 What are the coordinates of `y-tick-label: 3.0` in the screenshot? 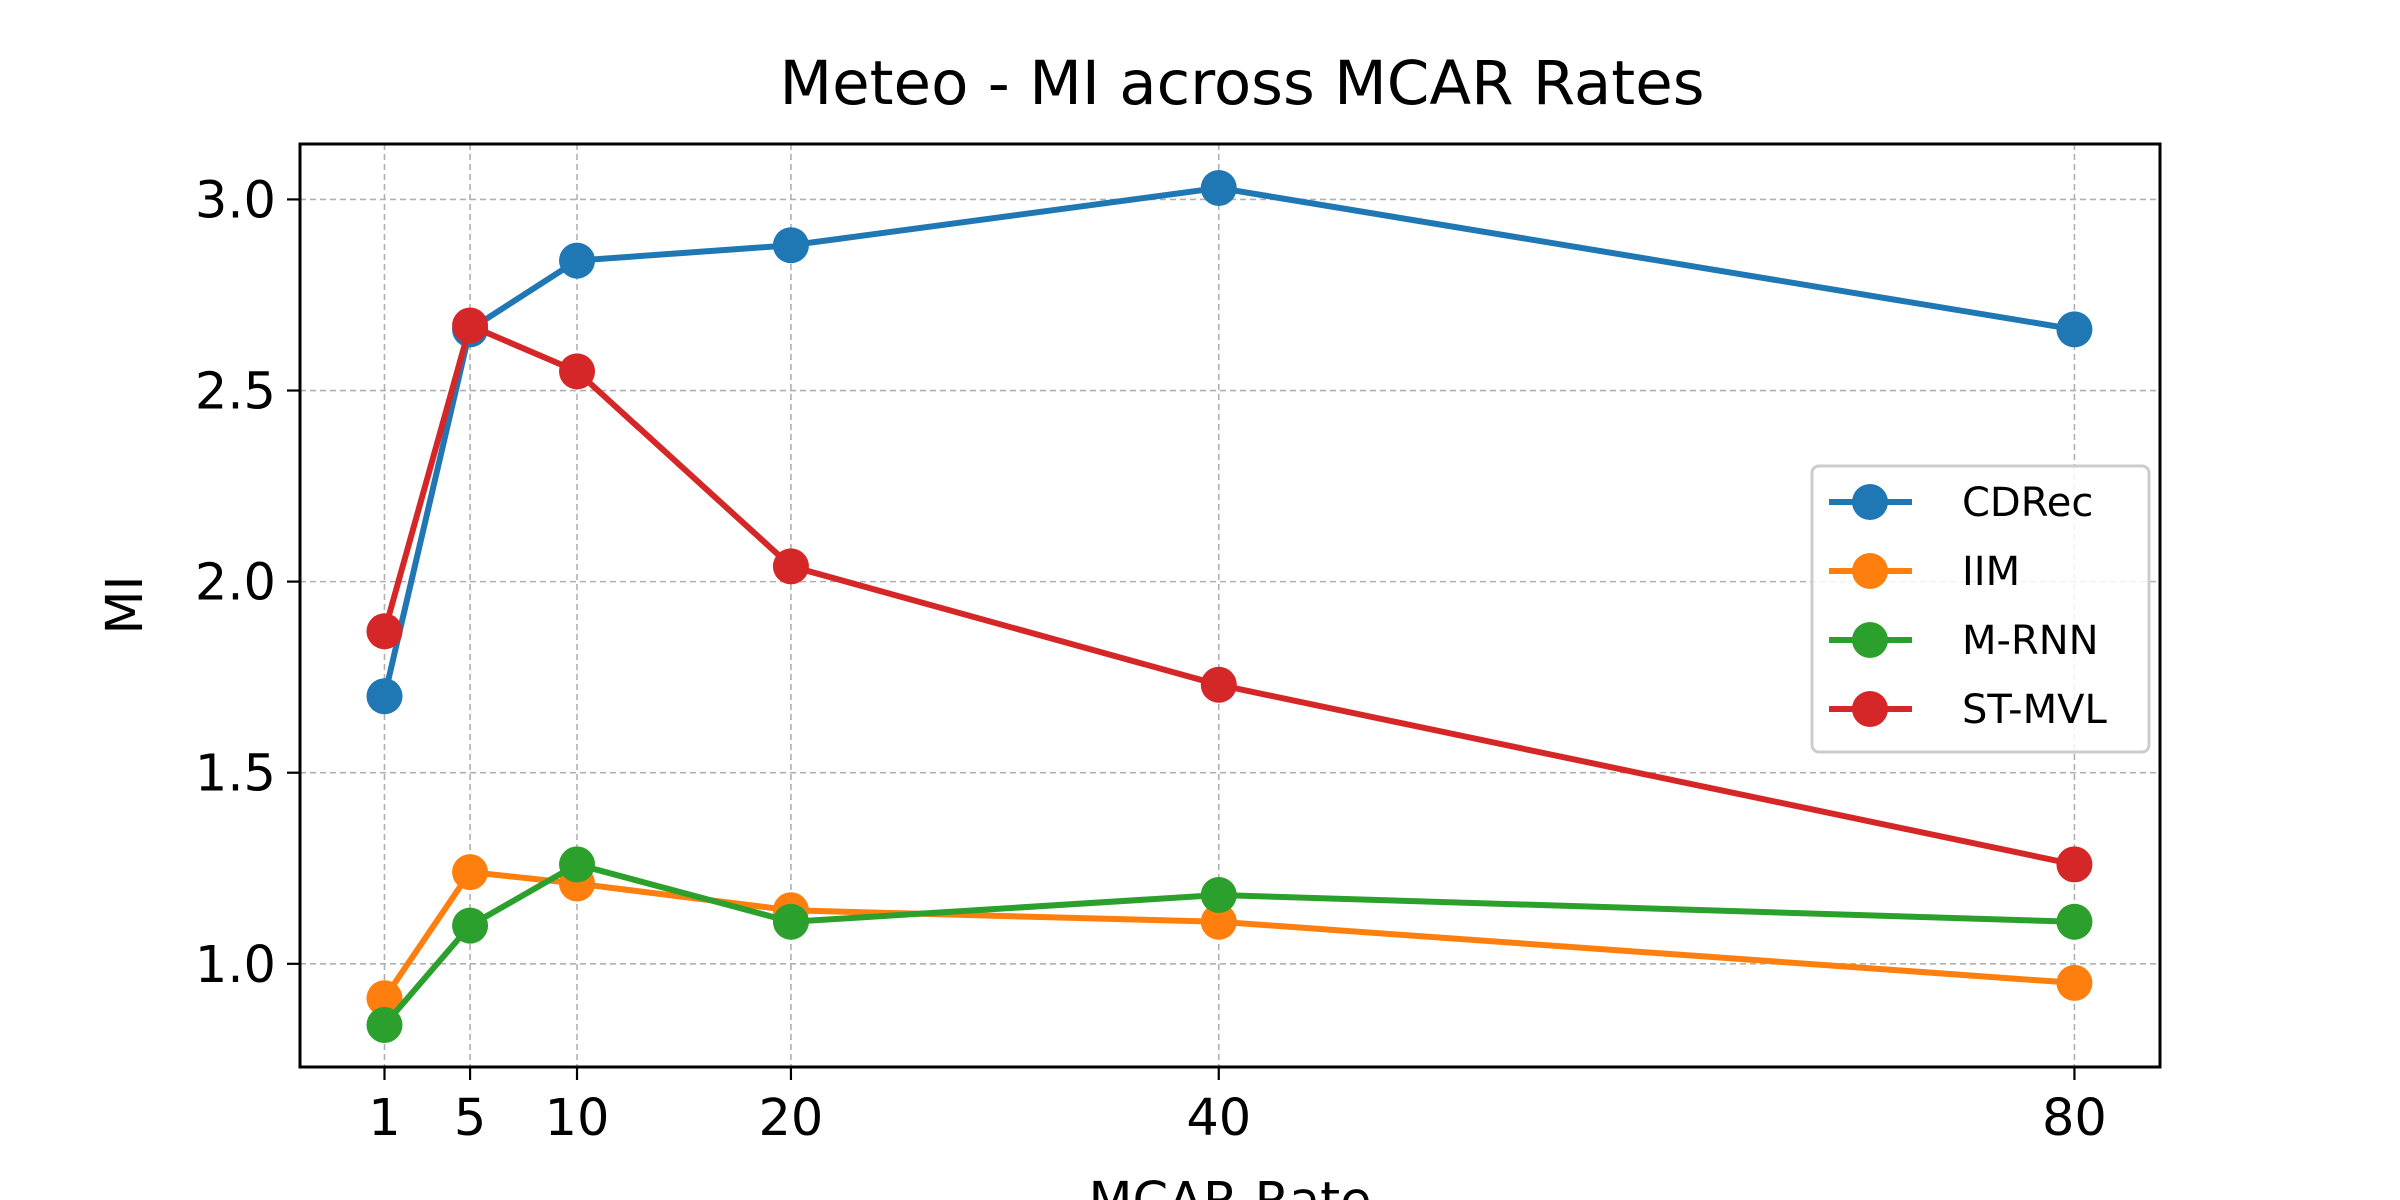 It's located at (235, 200).